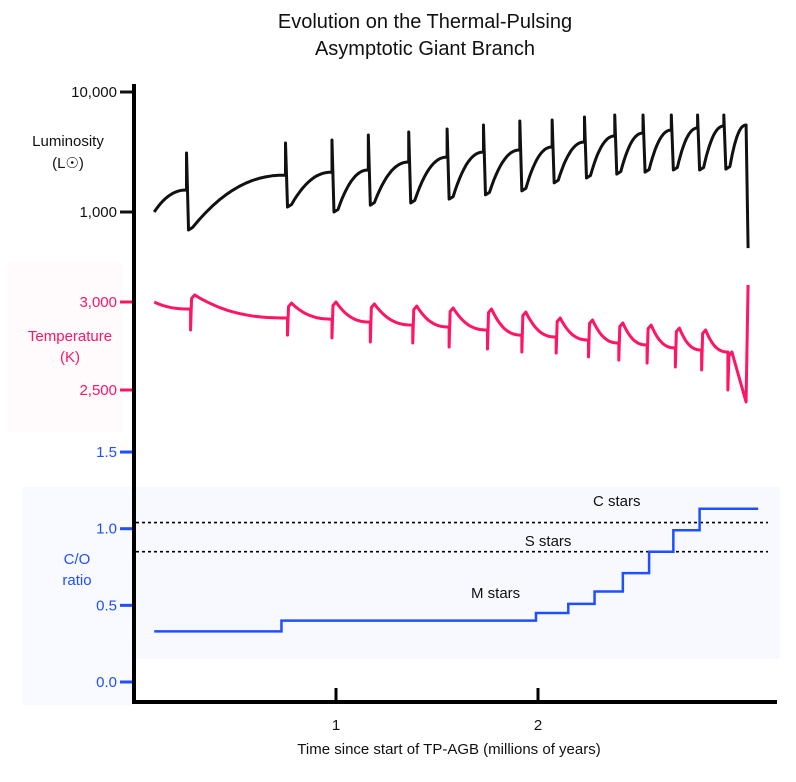 This screenshot has height=782, width=796. Describe the element at coordinates (68, 141) in the screenshot. I see `luminosity-axis-label: Luminosity` at that location.